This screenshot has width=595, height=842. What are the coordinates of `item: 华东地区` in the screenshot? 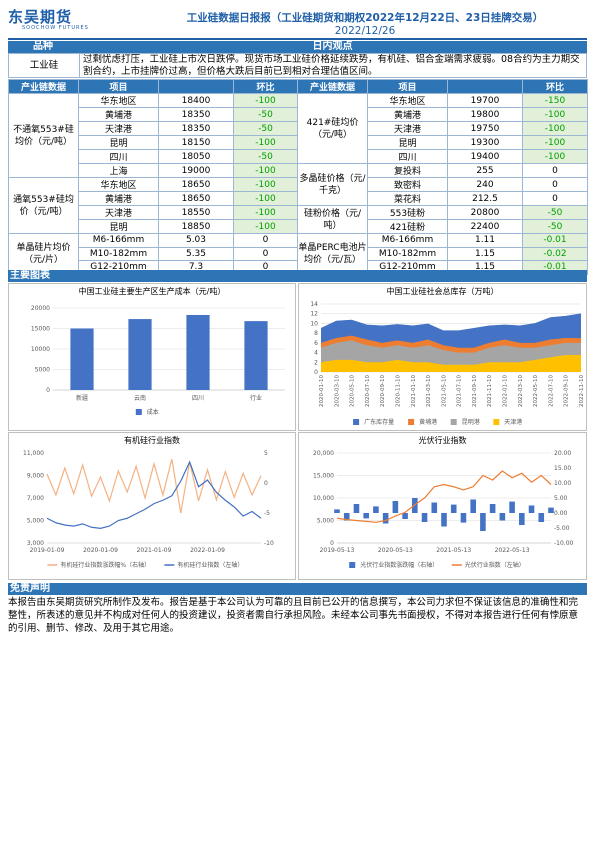 It's located at (407, 100).